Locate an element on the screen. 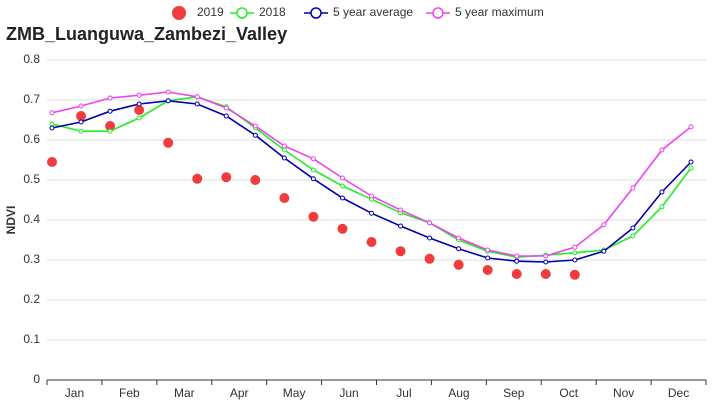 The height and width of the screenshot is (400, 726). x-tick-label: Jul is located at coordinates (403, 393).